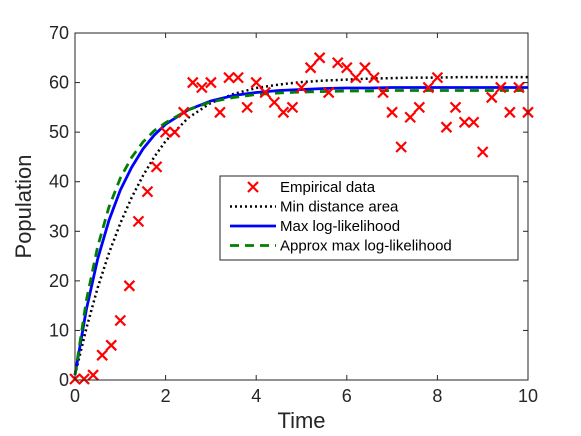 The image size is (581, 436). What do you see at coordinates (59, 132) in the screenshot?
I see `y-tick-label: 50` at bounding box center [59, 132].